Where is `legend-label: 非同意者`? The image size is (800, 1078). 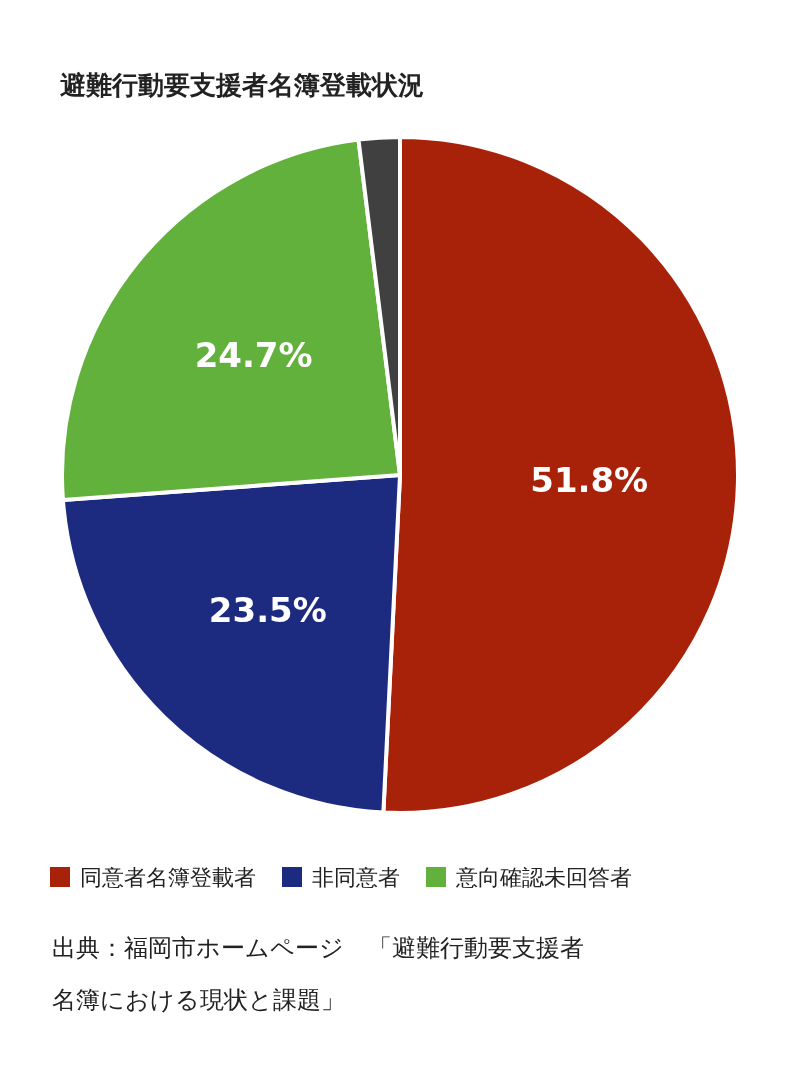
legend-label: 非同意者 is located at coordinates (356, 877).